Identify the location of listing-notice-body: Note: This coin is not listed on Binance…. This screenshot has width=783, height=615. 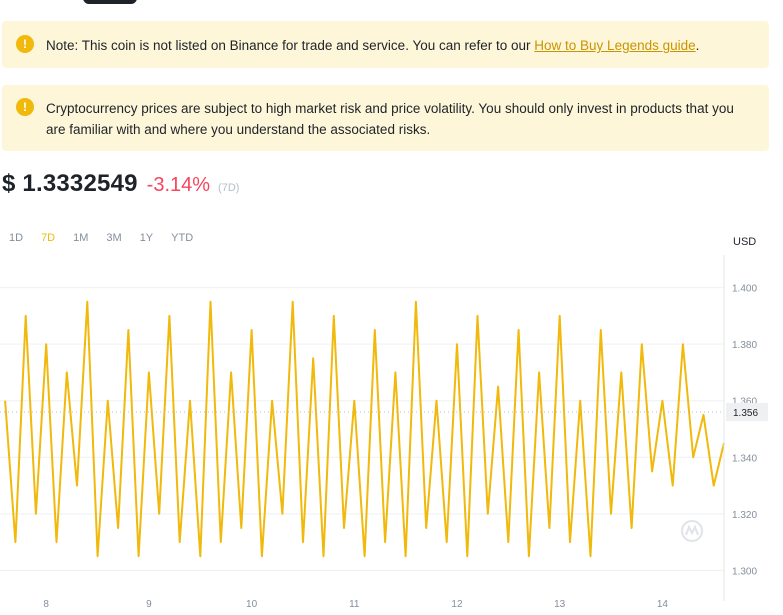
(290, 45).